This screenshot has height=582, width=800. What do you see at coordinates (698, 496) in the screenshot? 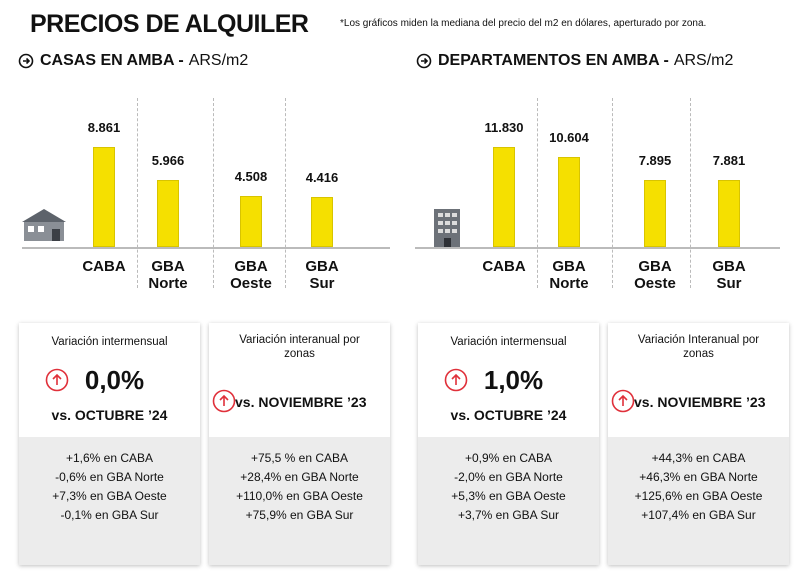
I see `detail-line: +125,6% en GBA Oeste` at bounding box center [698, 496].